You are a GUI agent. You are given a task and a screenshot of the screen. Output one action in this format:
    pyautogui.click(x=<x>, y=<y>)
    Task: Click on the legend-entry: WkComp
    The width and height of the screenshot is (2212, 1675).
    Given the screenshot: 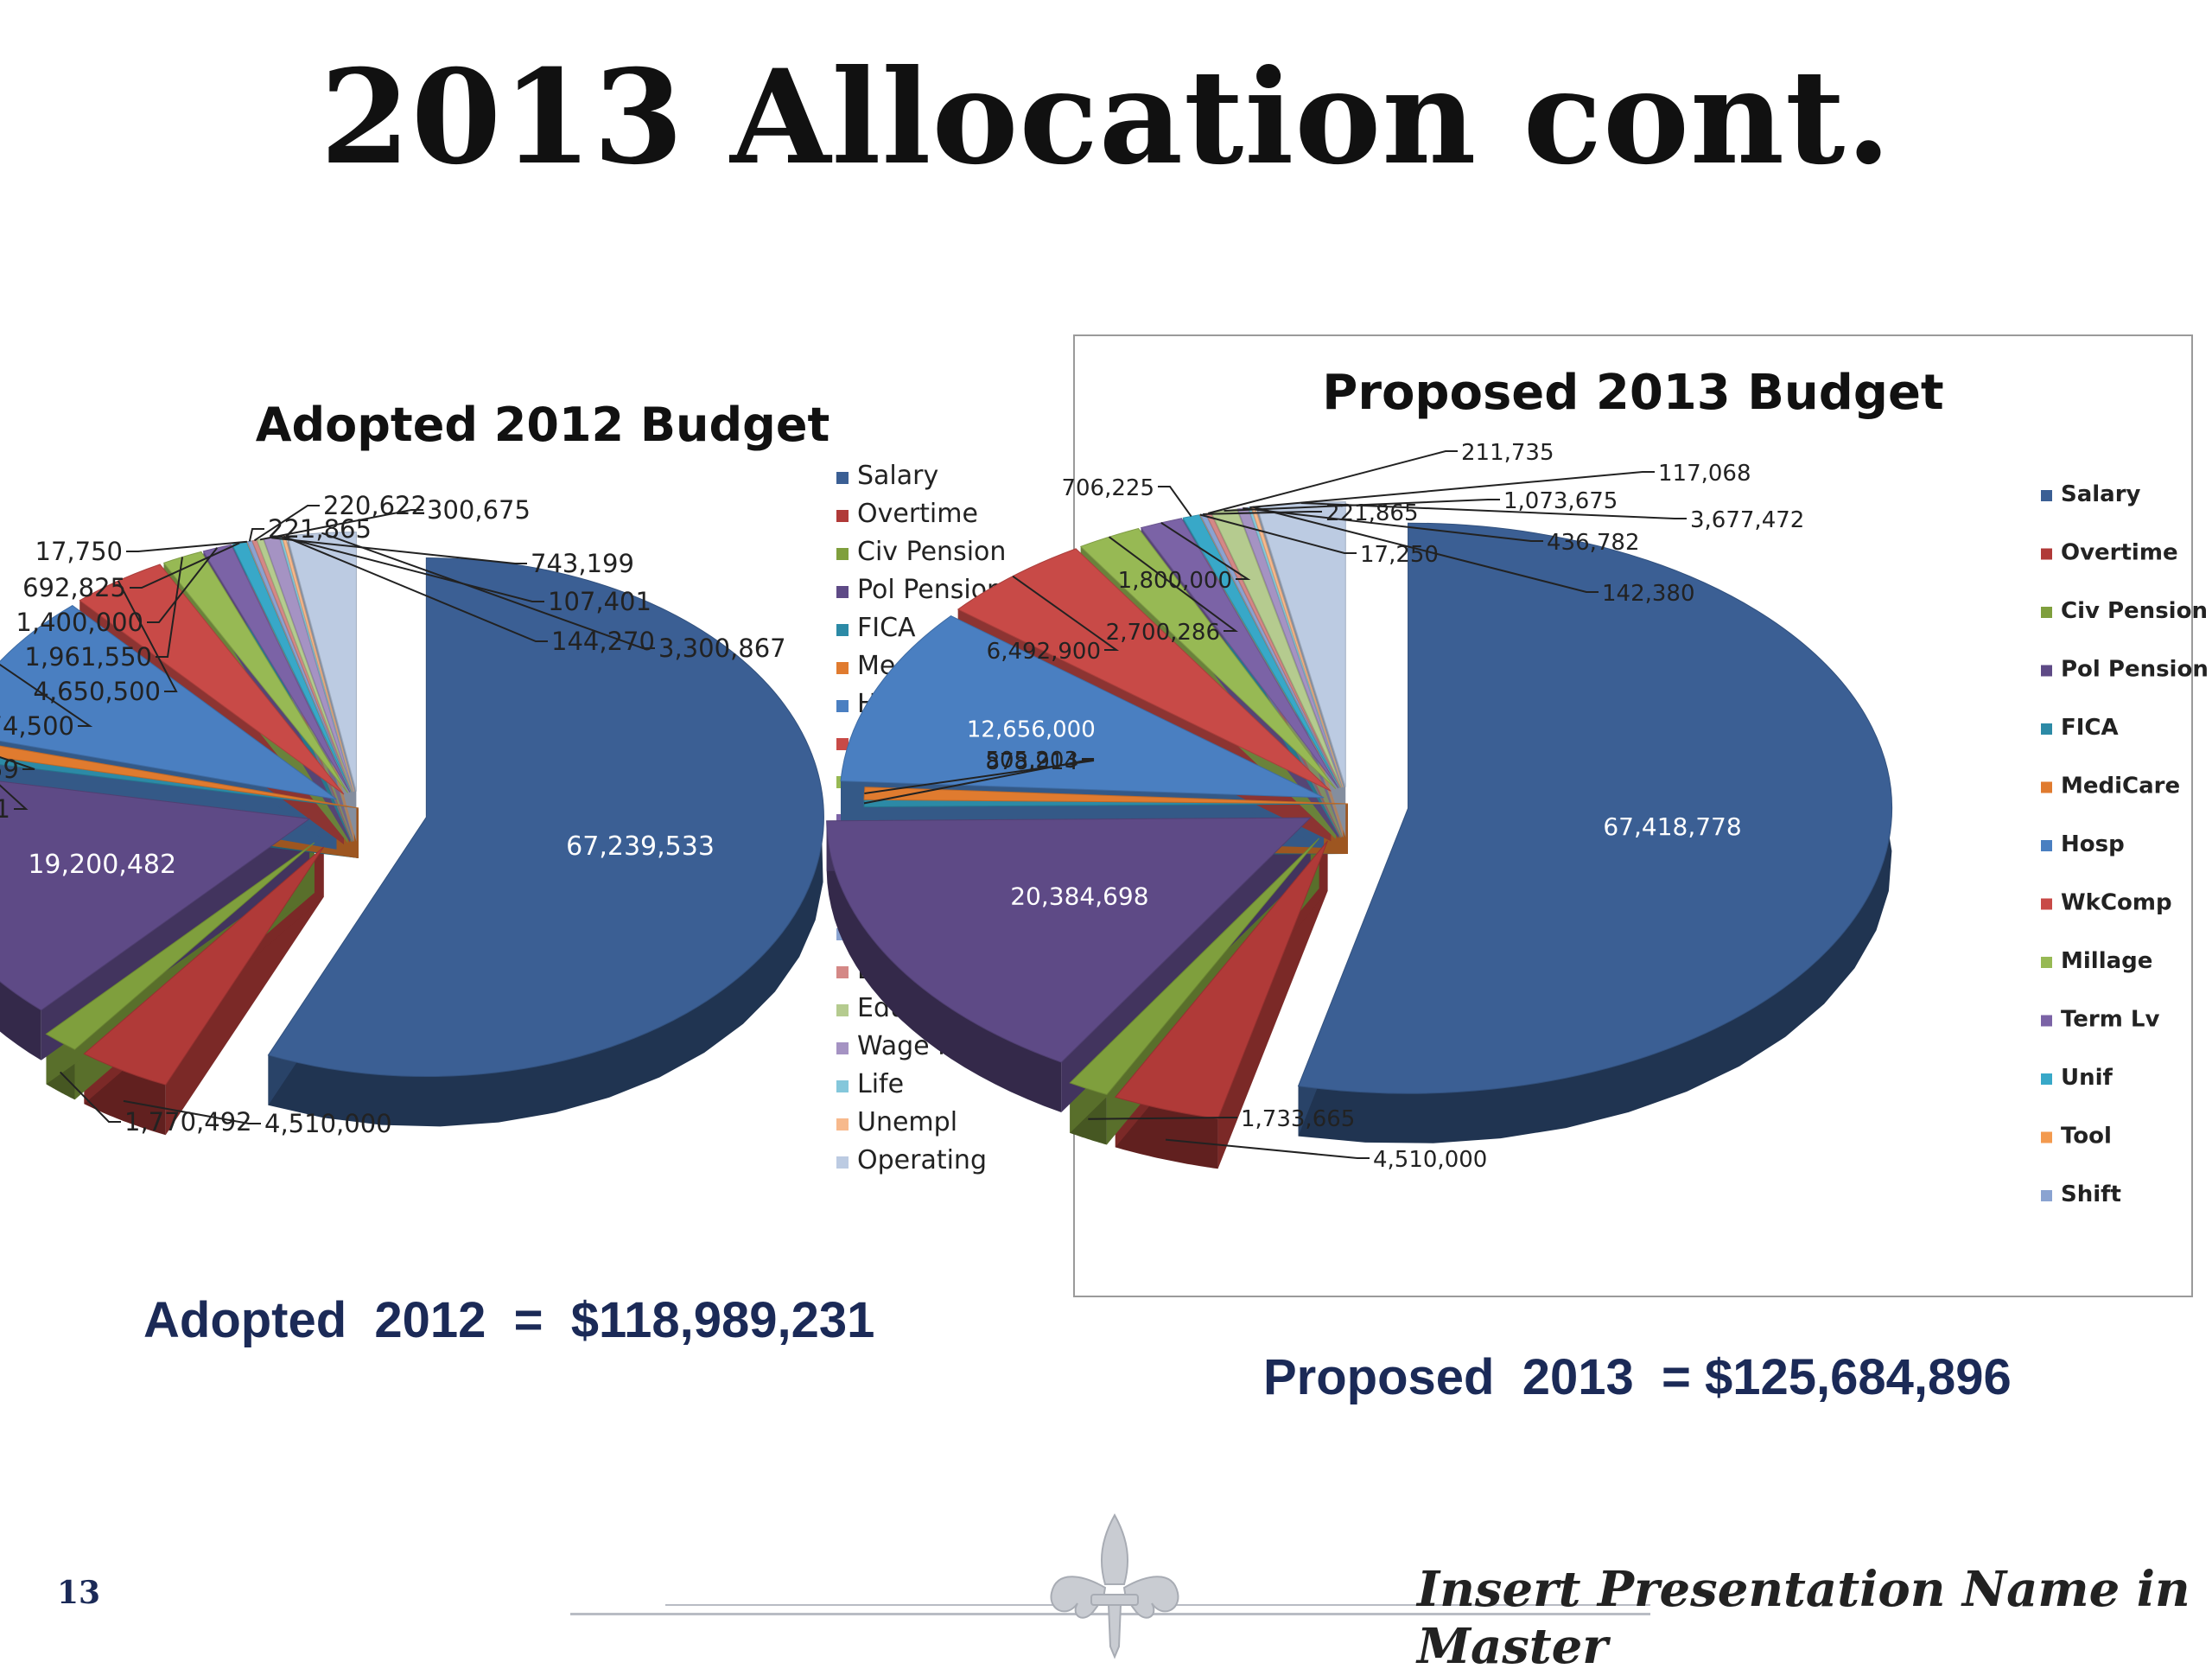 What is the action you would take?
    pyautogui.click(x=2116, y=903)
    